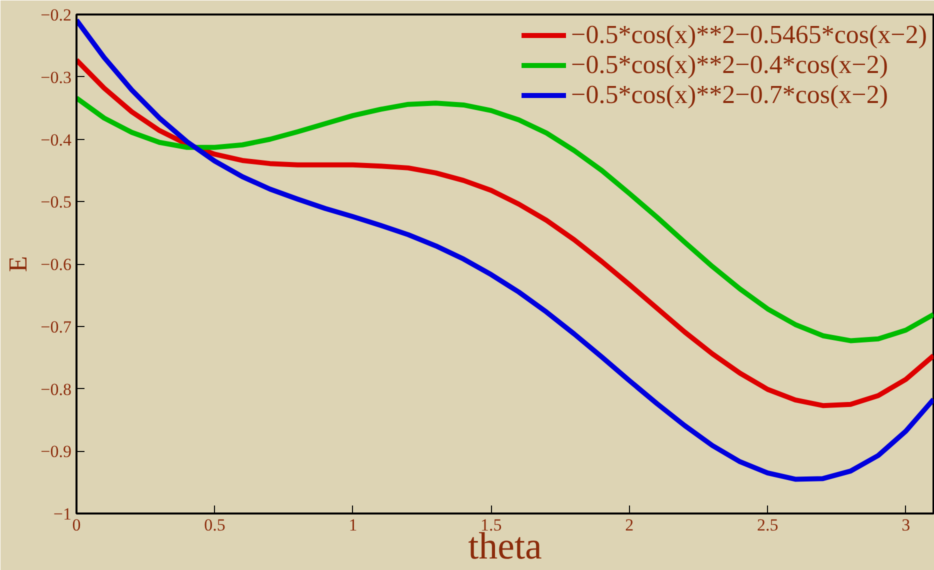 The height and width of the screenshot is (570, 934). Describe the element at coordinates (56, 140) in the screenshot. I see `y-tick-label: −0.4` at that location.